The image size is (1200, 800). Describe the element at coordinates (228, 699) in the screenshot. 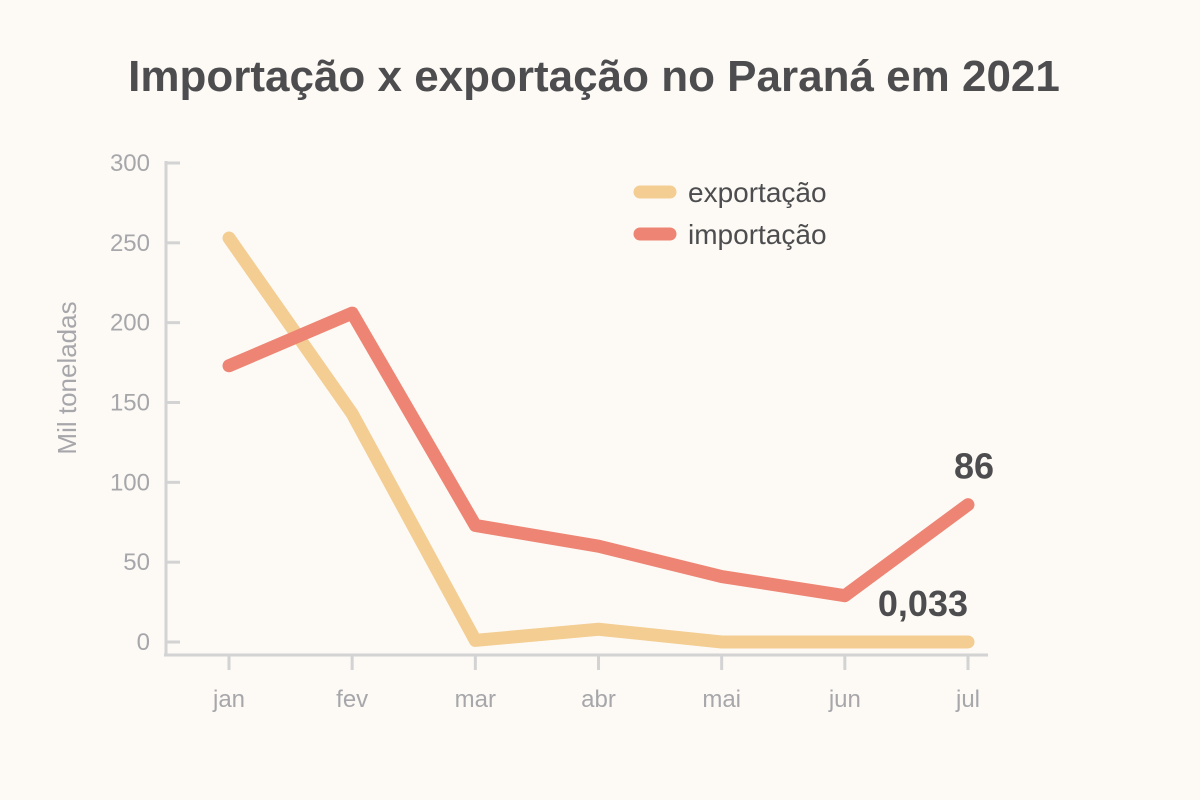

I see `x-tick-label: jan` at that location.